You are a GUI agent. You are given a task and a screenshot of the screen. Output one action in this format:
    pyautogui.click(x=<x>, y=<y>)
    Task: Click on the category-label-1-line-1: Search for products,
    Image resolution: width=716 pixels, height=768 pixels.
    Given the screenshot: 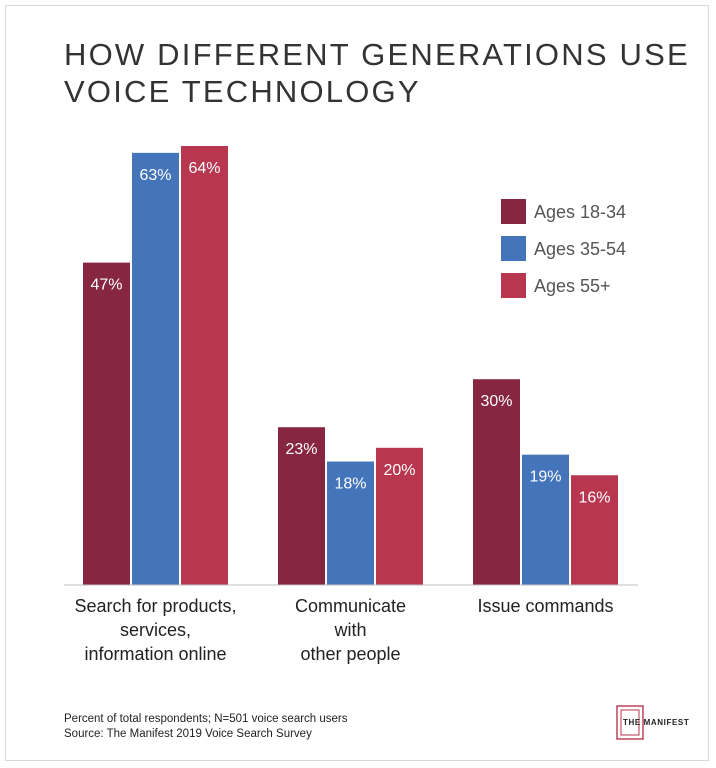 What is the action you would take?
    pyautogui.click(x=155, y=606)
    